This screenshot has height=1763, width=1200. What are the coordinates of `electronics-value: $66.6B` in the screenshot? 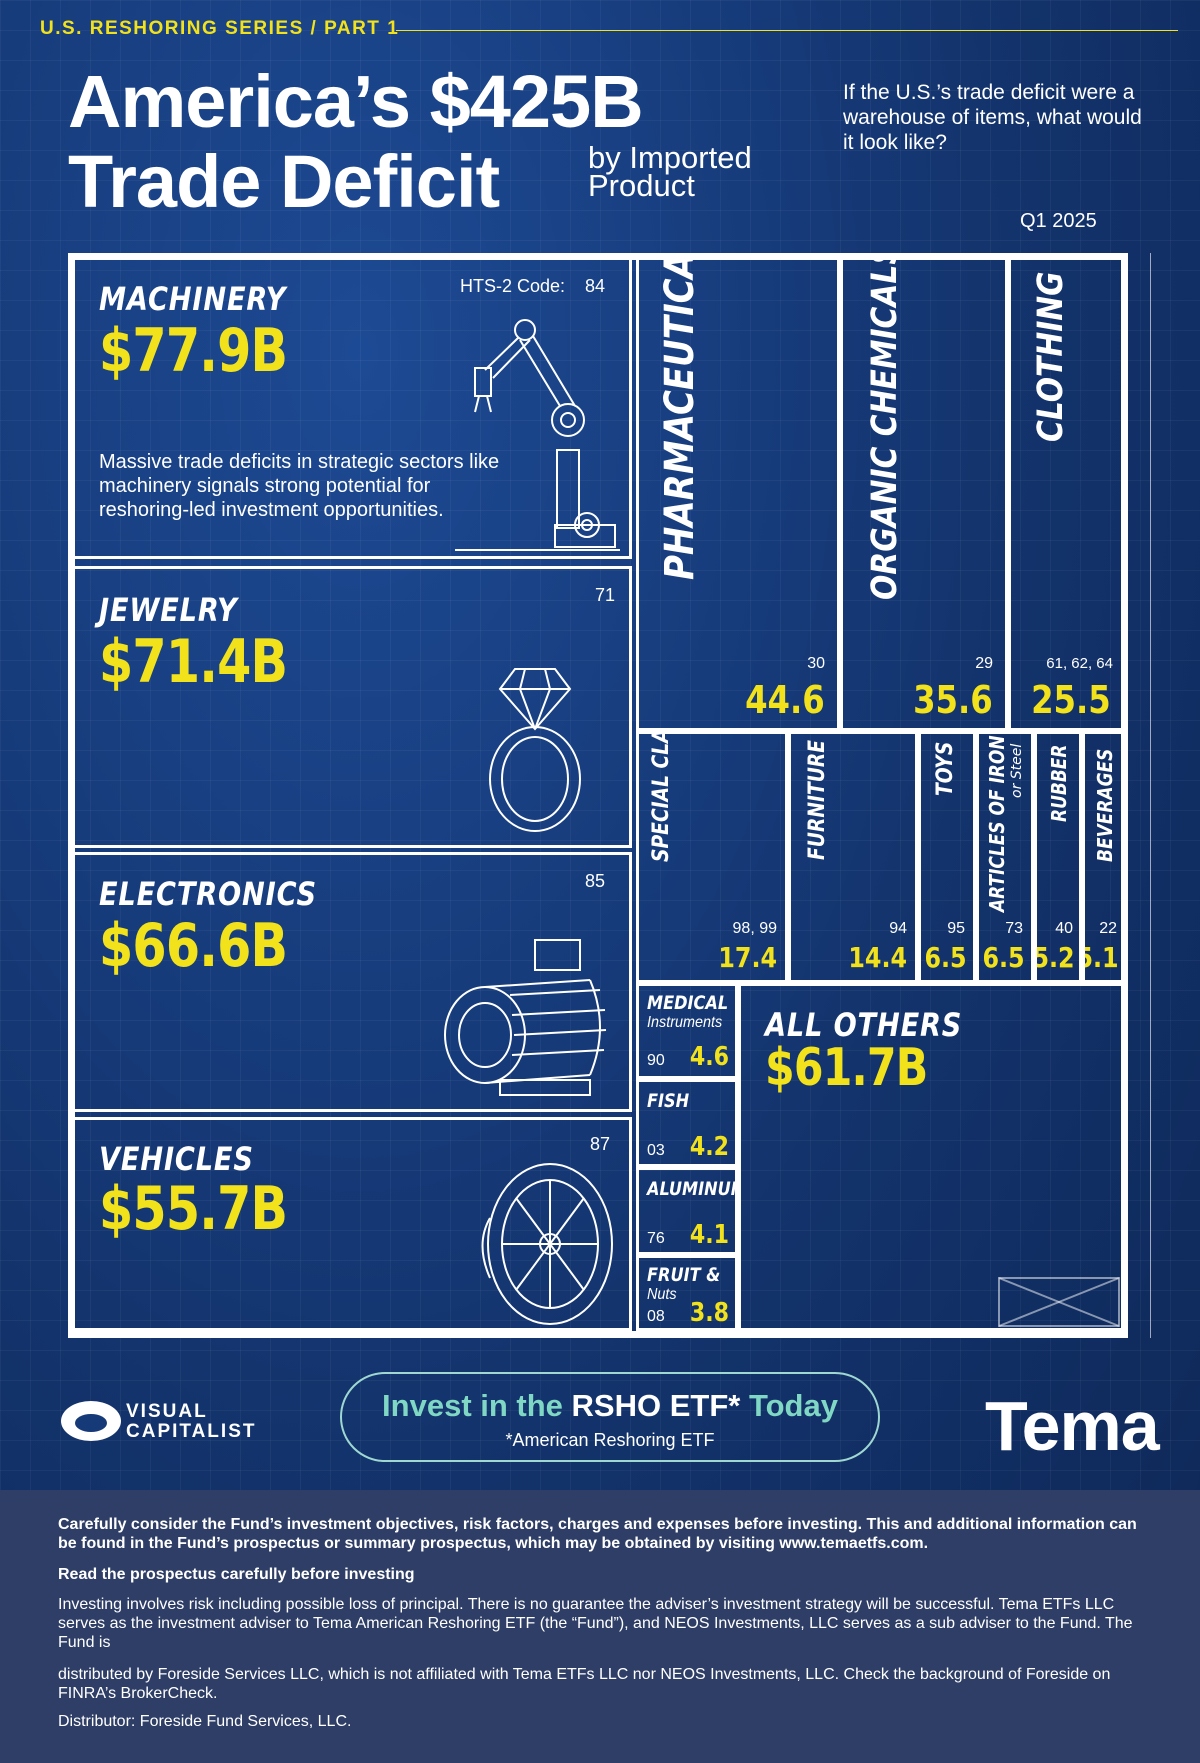 It's located at (193, 946).